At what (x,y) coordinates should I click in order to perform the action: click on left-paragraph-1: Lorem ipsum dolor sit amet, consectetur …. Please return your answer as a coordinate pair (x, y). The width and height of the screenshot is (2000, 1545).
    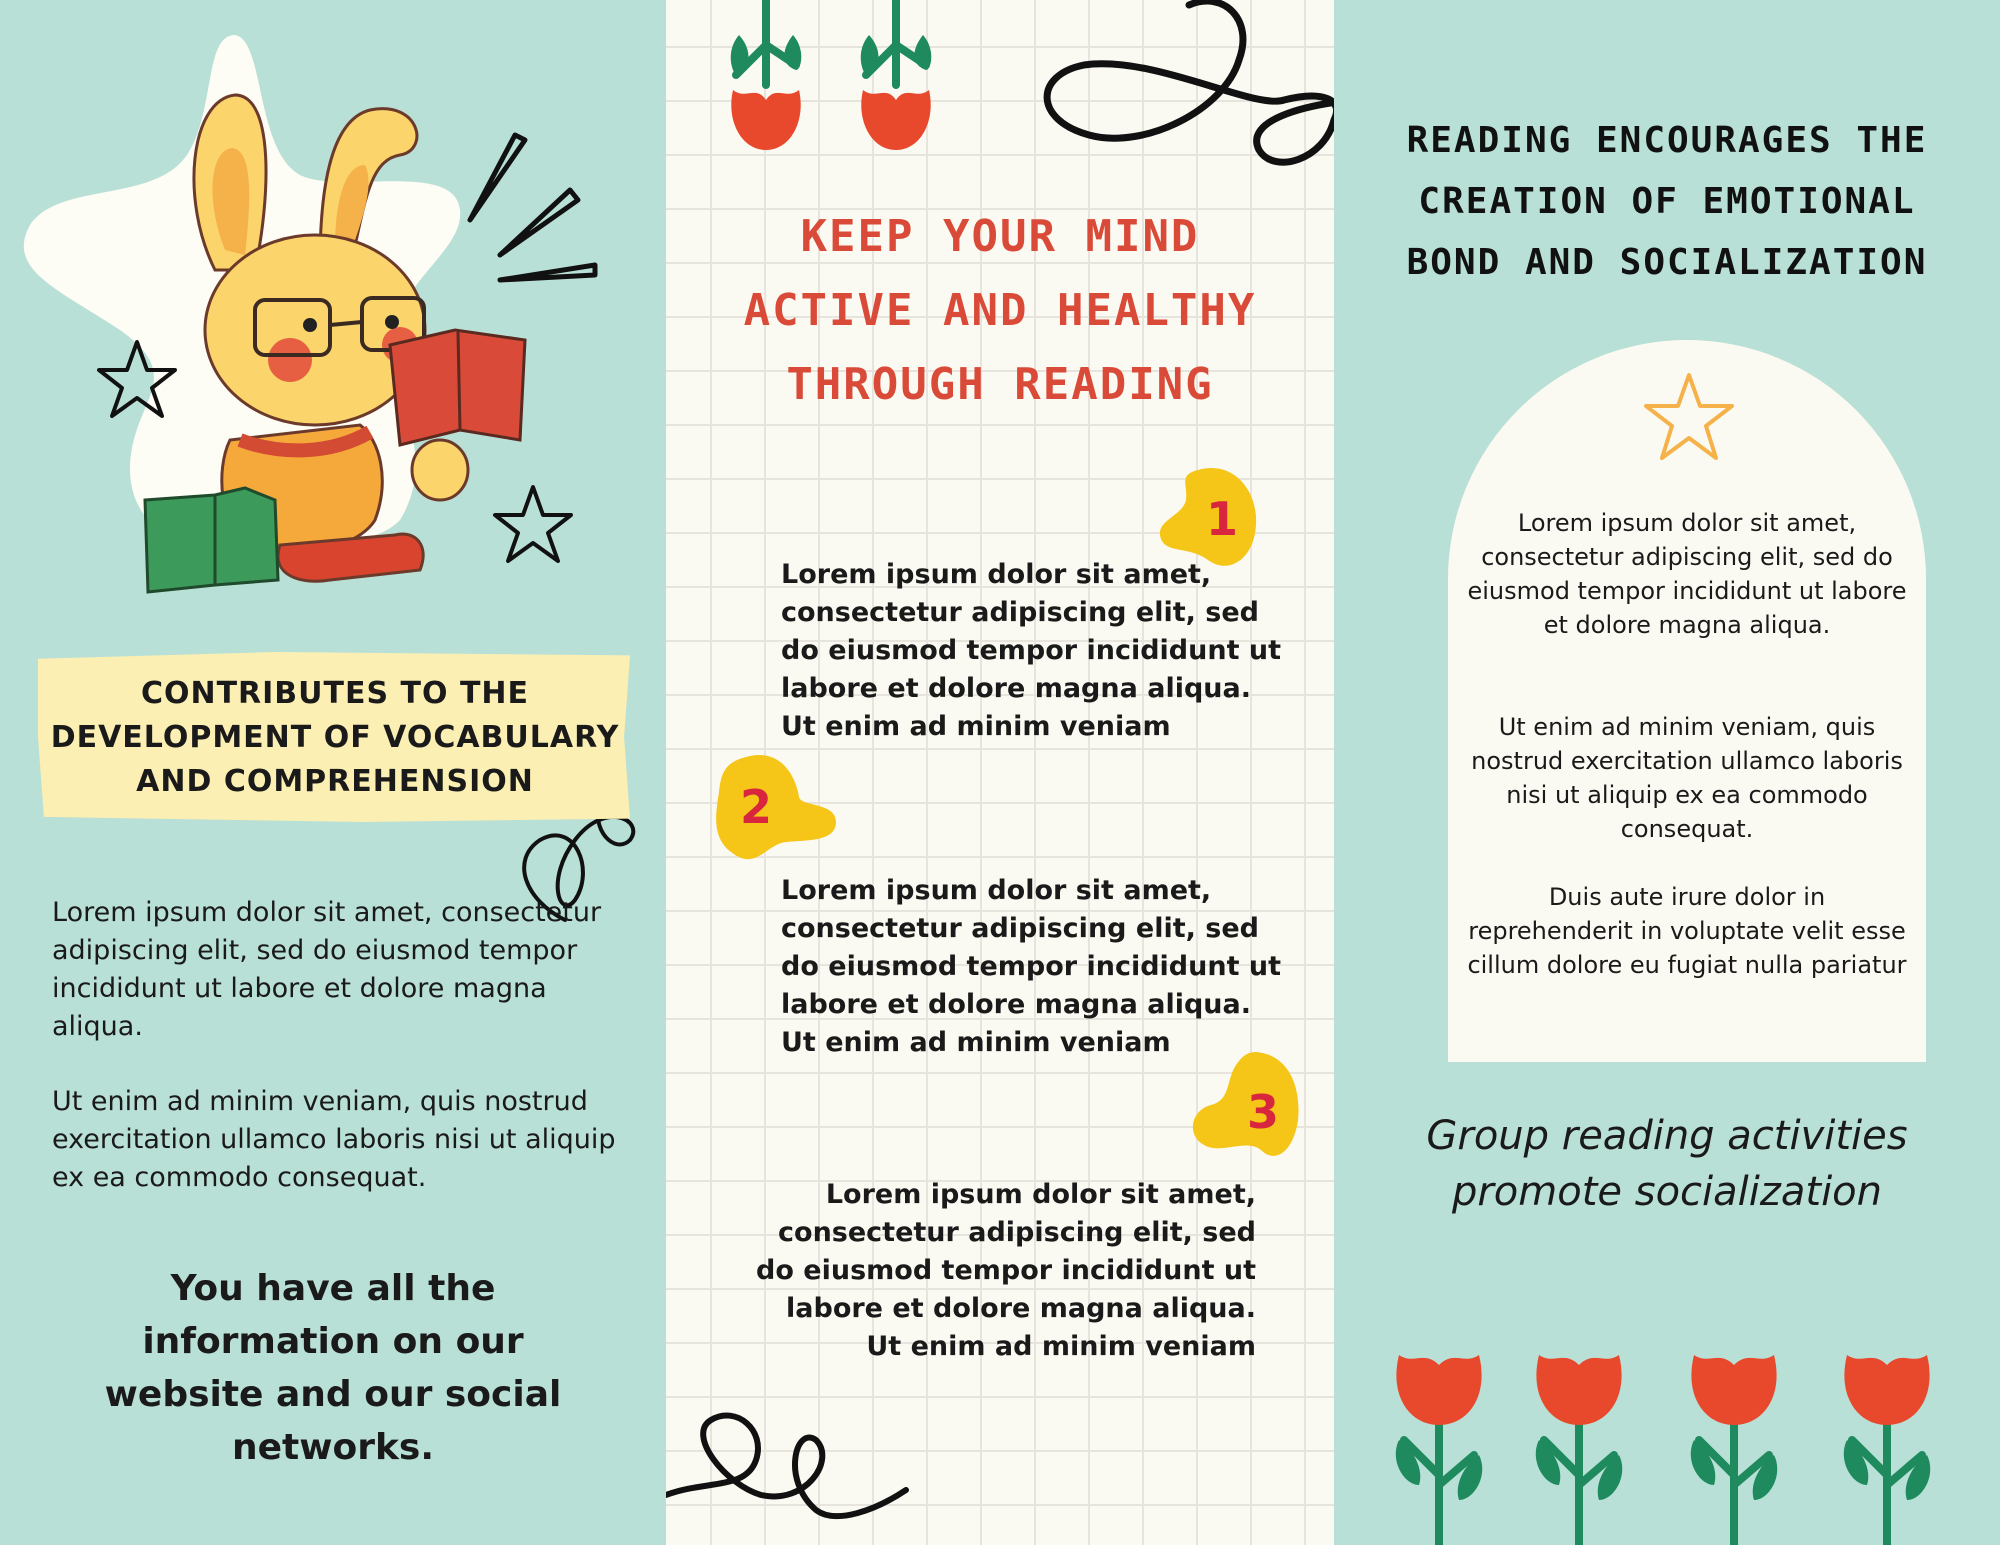
    Looking at the image, I should click on (327, 969).